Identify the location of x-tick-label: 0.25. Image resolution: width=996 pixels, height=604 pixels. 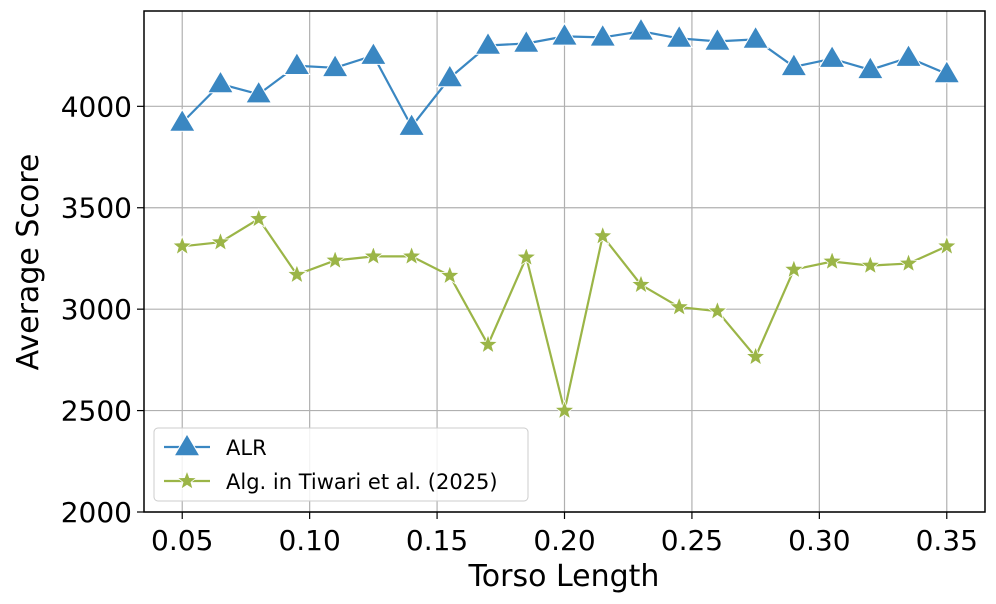
(692, 540).